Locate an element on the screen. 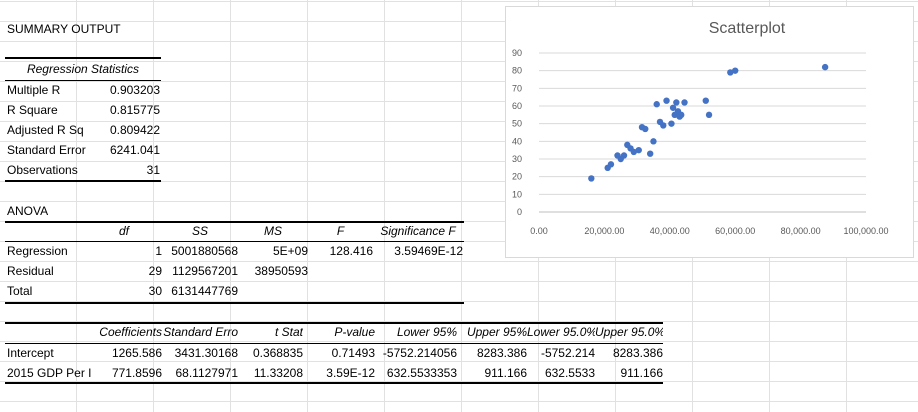  reg-stat-value: 6241.041 is located at coordinates (134, 150).